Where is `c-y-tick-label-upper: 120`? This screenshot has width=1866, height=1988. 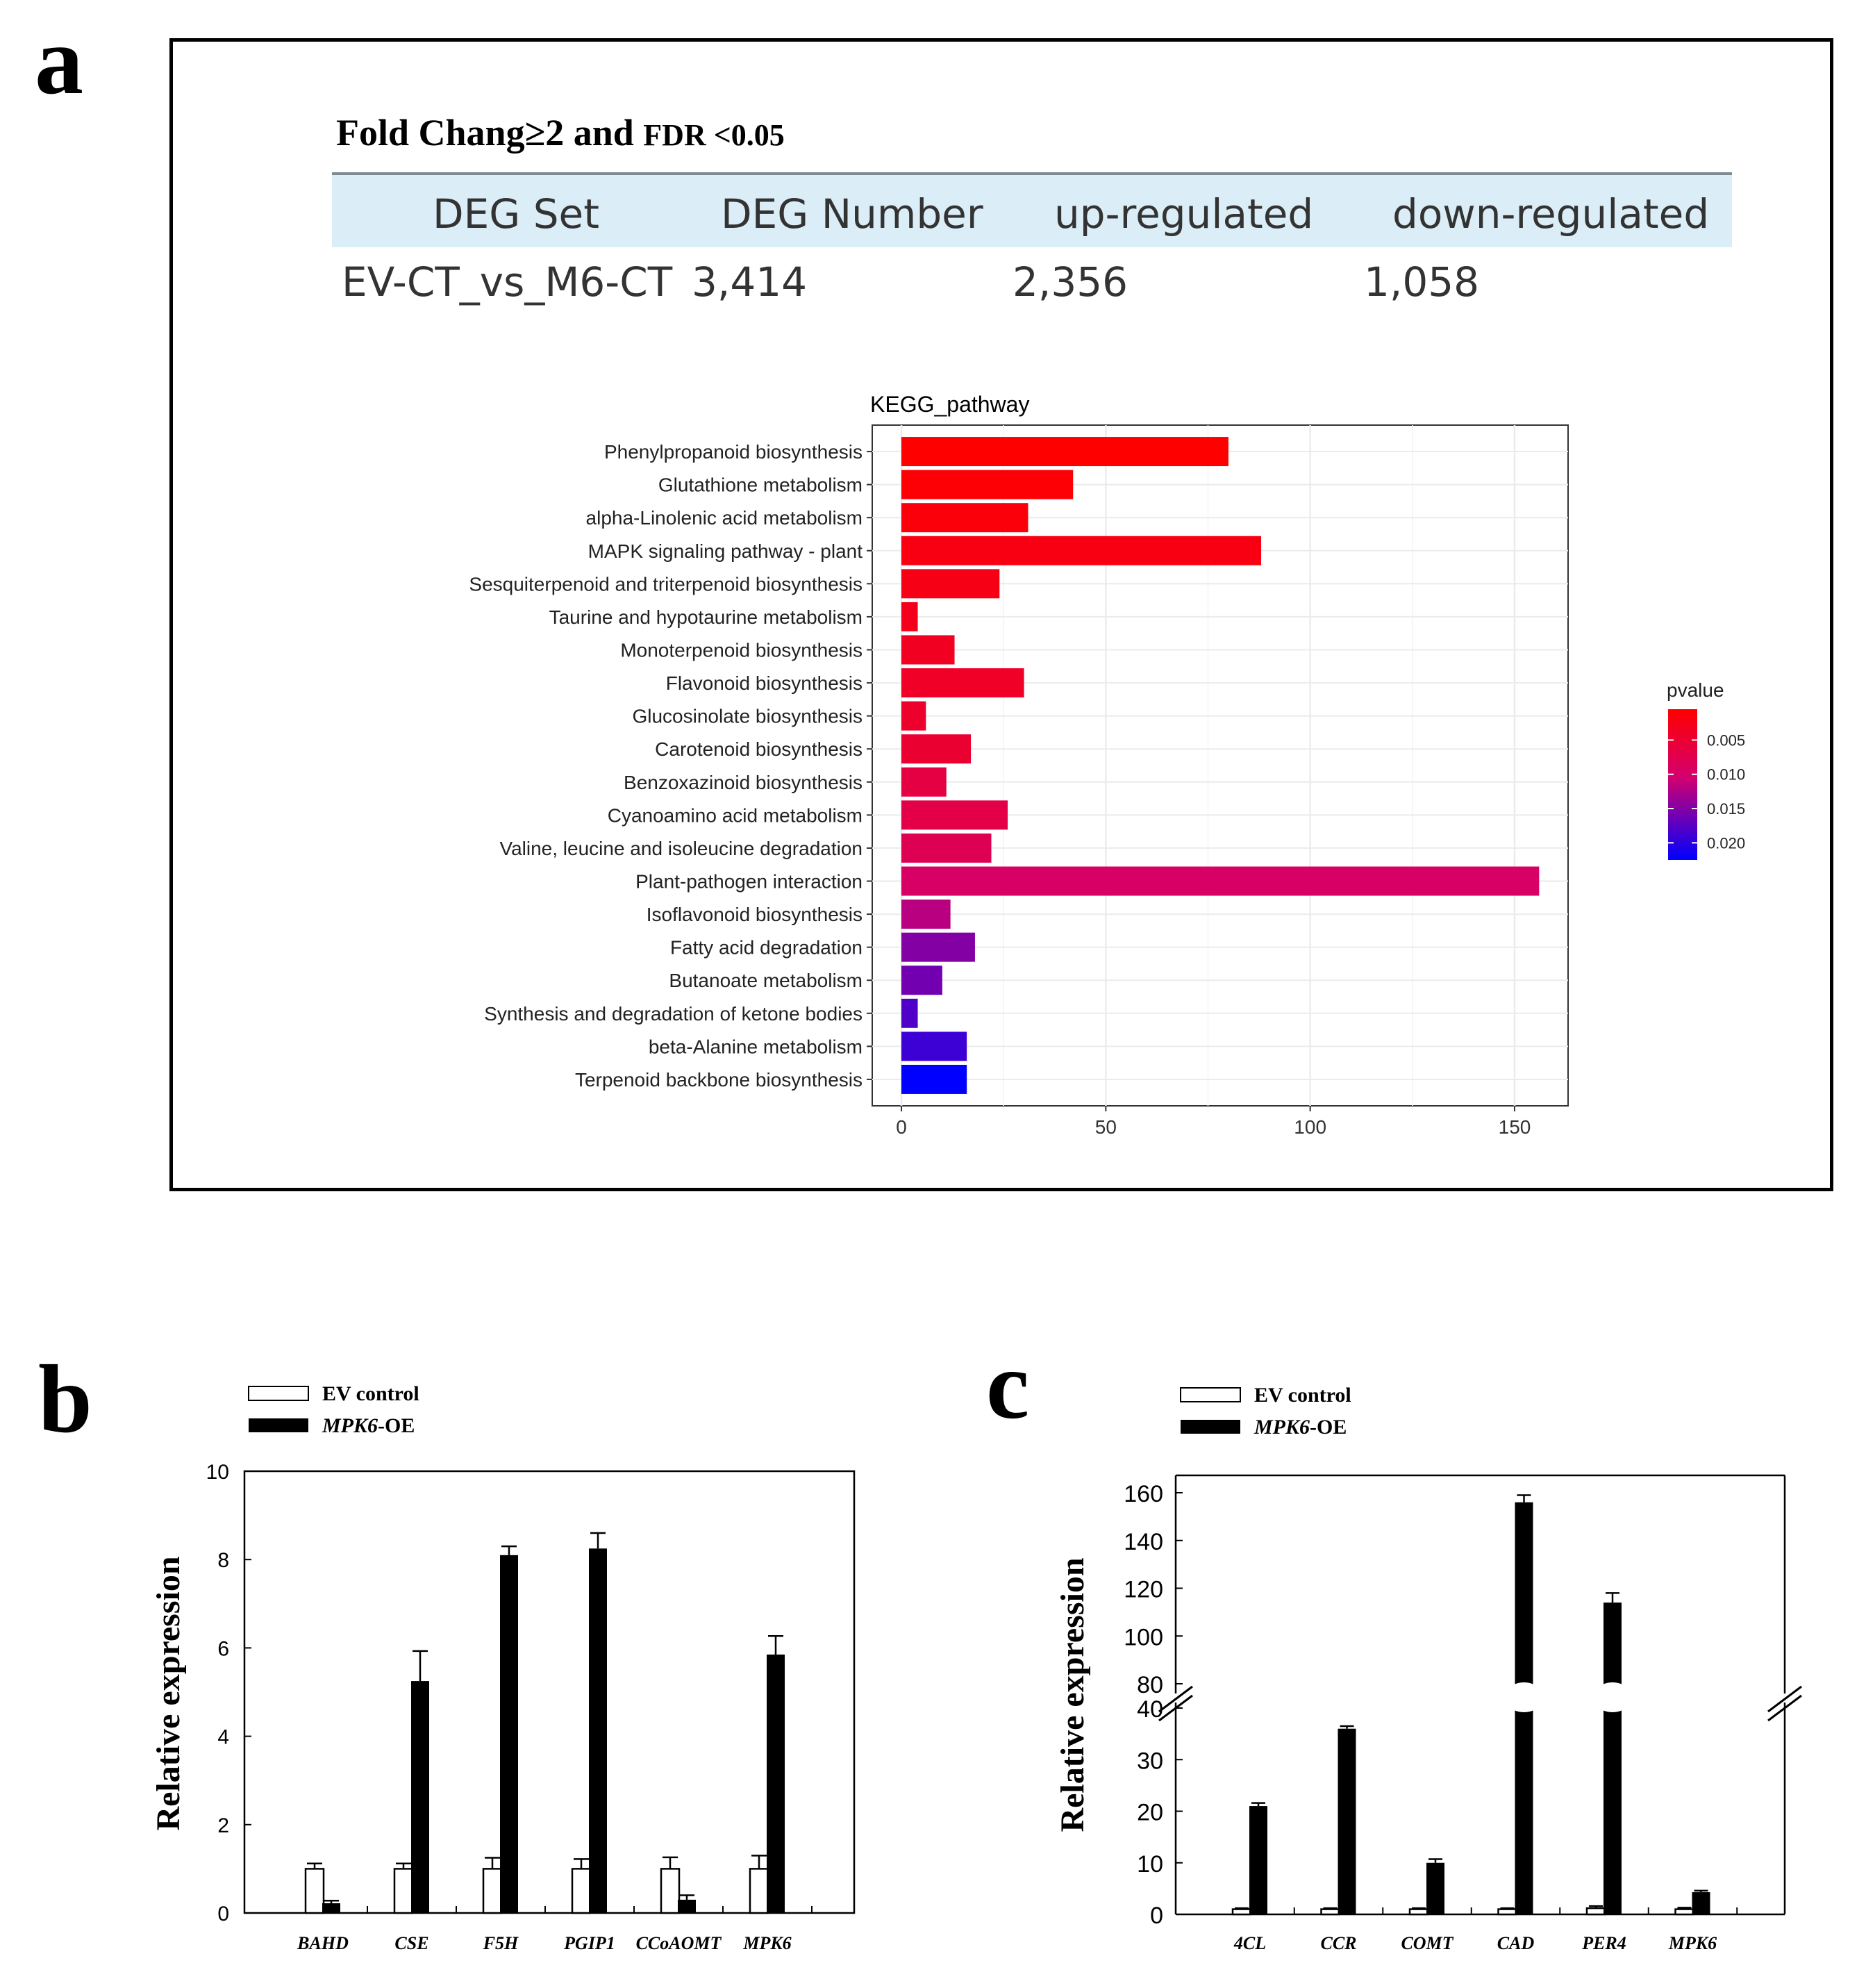 c-y-tick-label-upper: 120 is located at coordinates (1143, 1590).